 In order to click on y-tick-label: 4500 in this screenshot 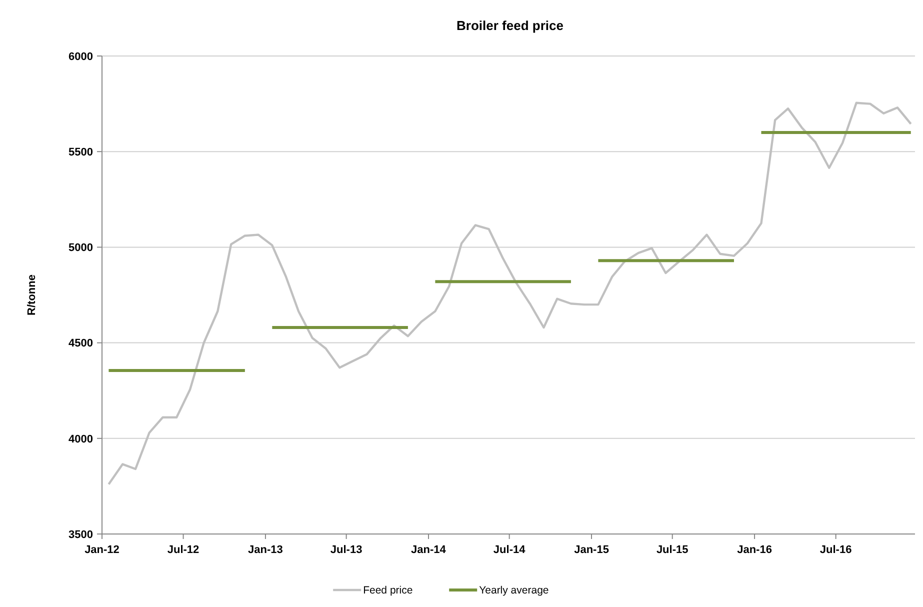, I will do `click(80, 344)`.